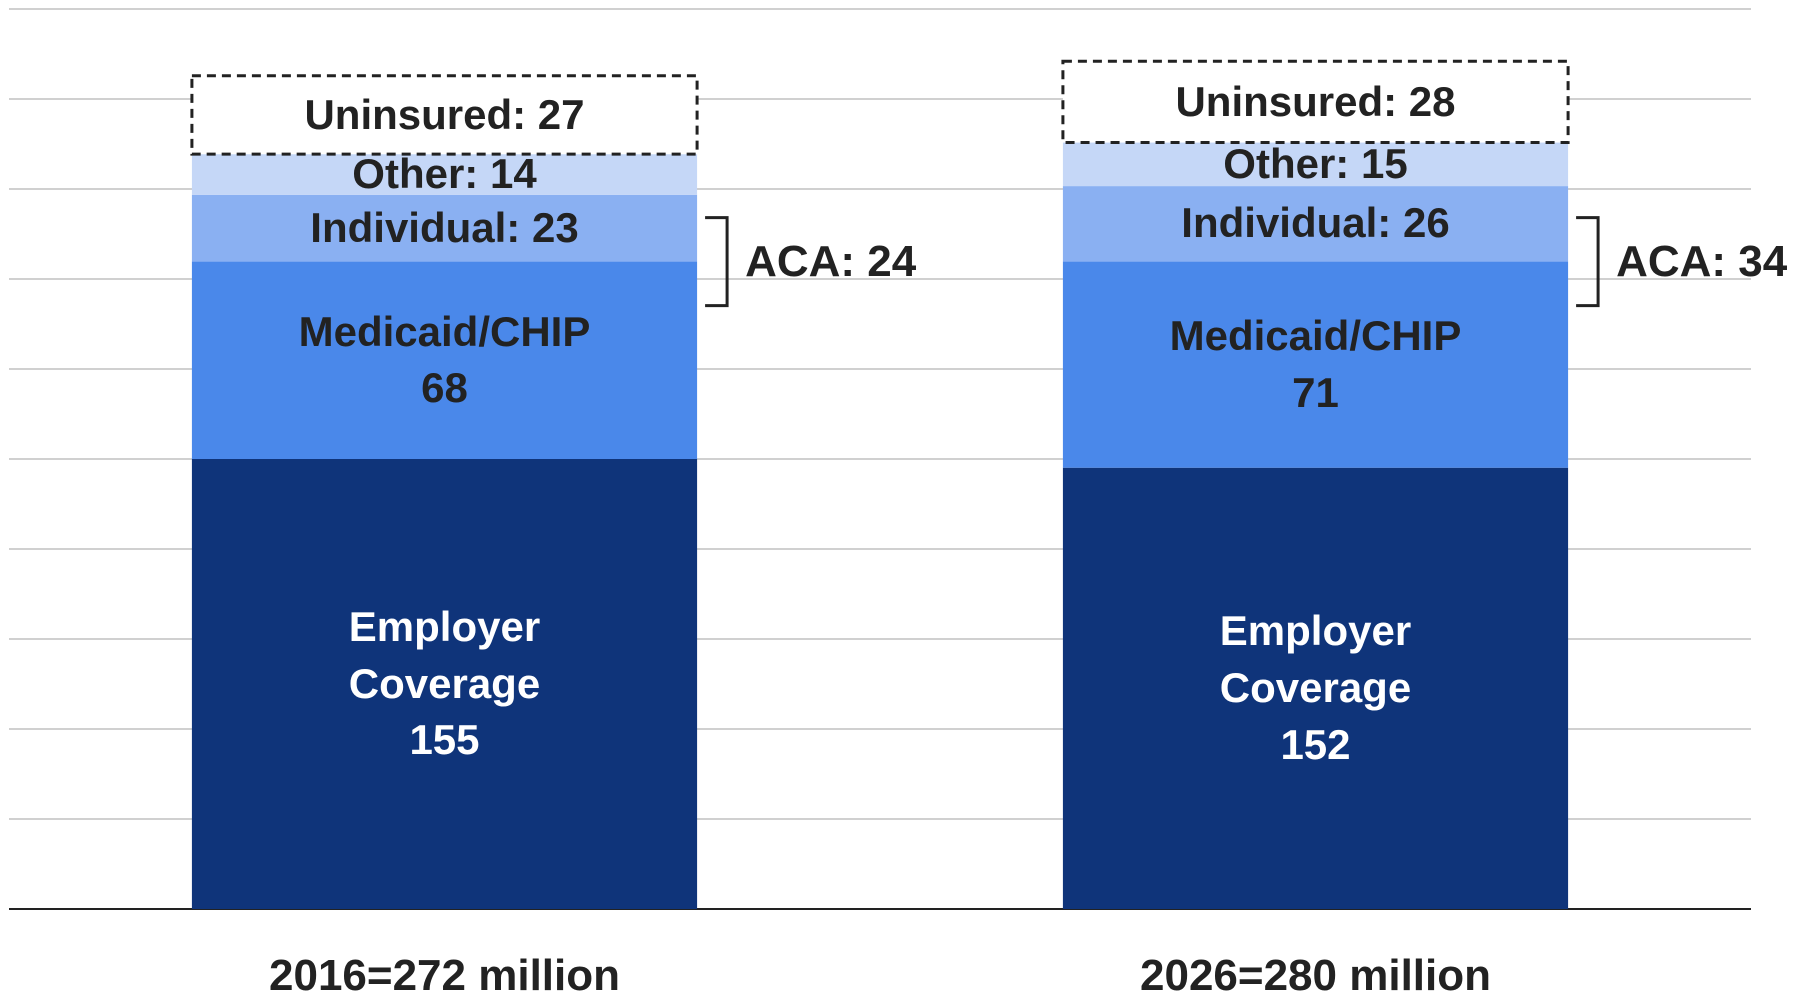 The image size is (1800, 1001). I want to click on data-label: Other: 14, so click(444, 174).